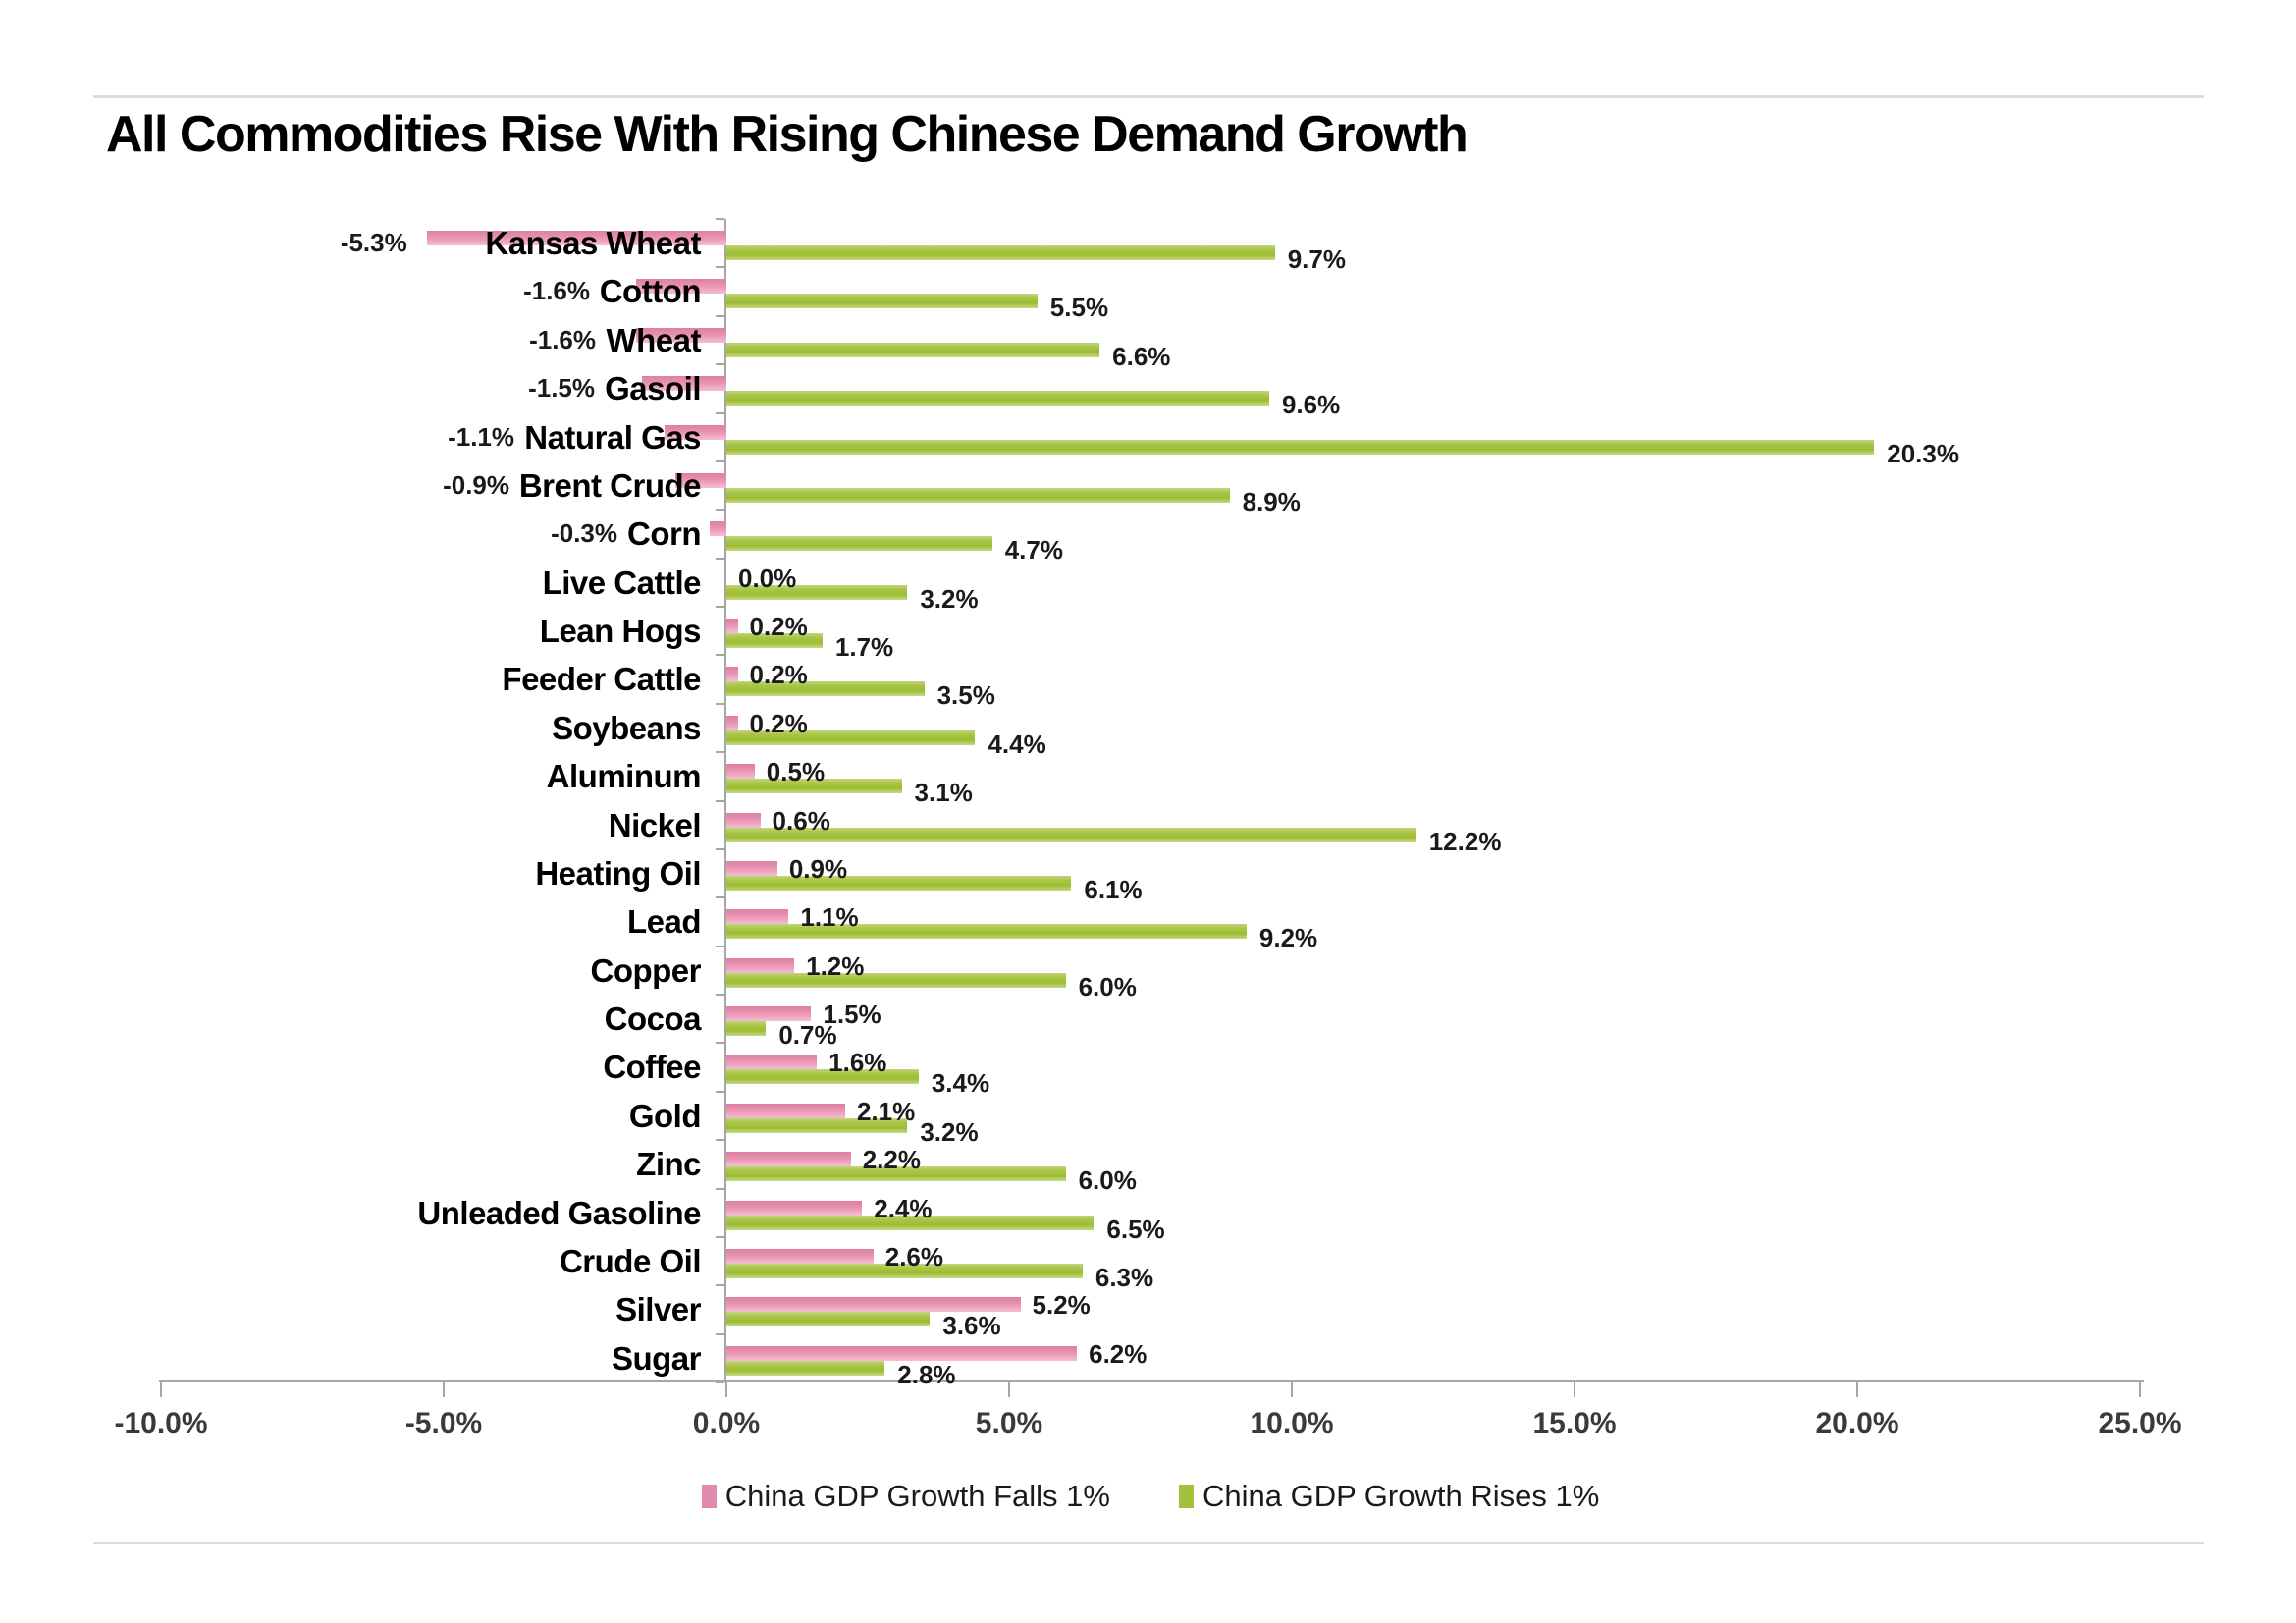 This screenshot has width=2296, height=1623. What do you see at coordinates (652, 1067) in the screenshot?
I see `category-label: Coffee` at bounding box center [652, 1067].